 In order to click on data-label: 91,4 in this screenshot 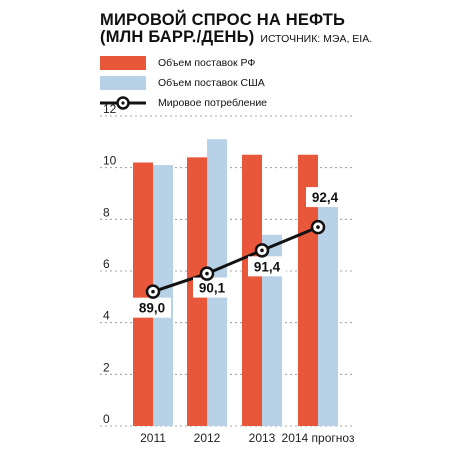, I will do `click(267, 266)`.